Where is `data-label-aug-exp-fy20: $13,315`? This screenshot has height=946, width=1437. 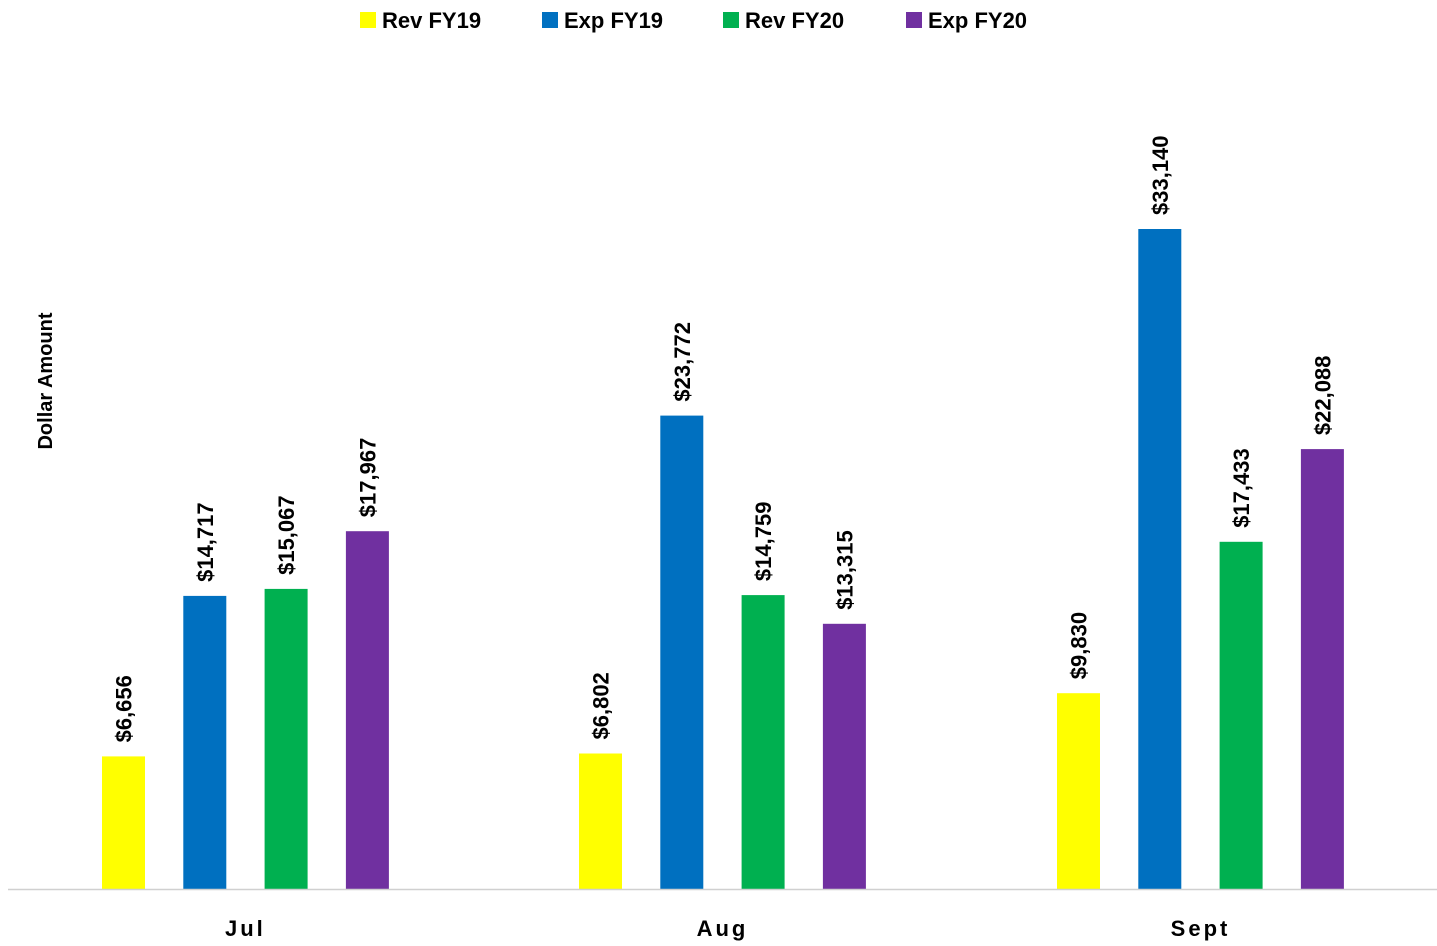 data-label-aug-exp-fy20: $13,315 is located at coordinates (844, 570).